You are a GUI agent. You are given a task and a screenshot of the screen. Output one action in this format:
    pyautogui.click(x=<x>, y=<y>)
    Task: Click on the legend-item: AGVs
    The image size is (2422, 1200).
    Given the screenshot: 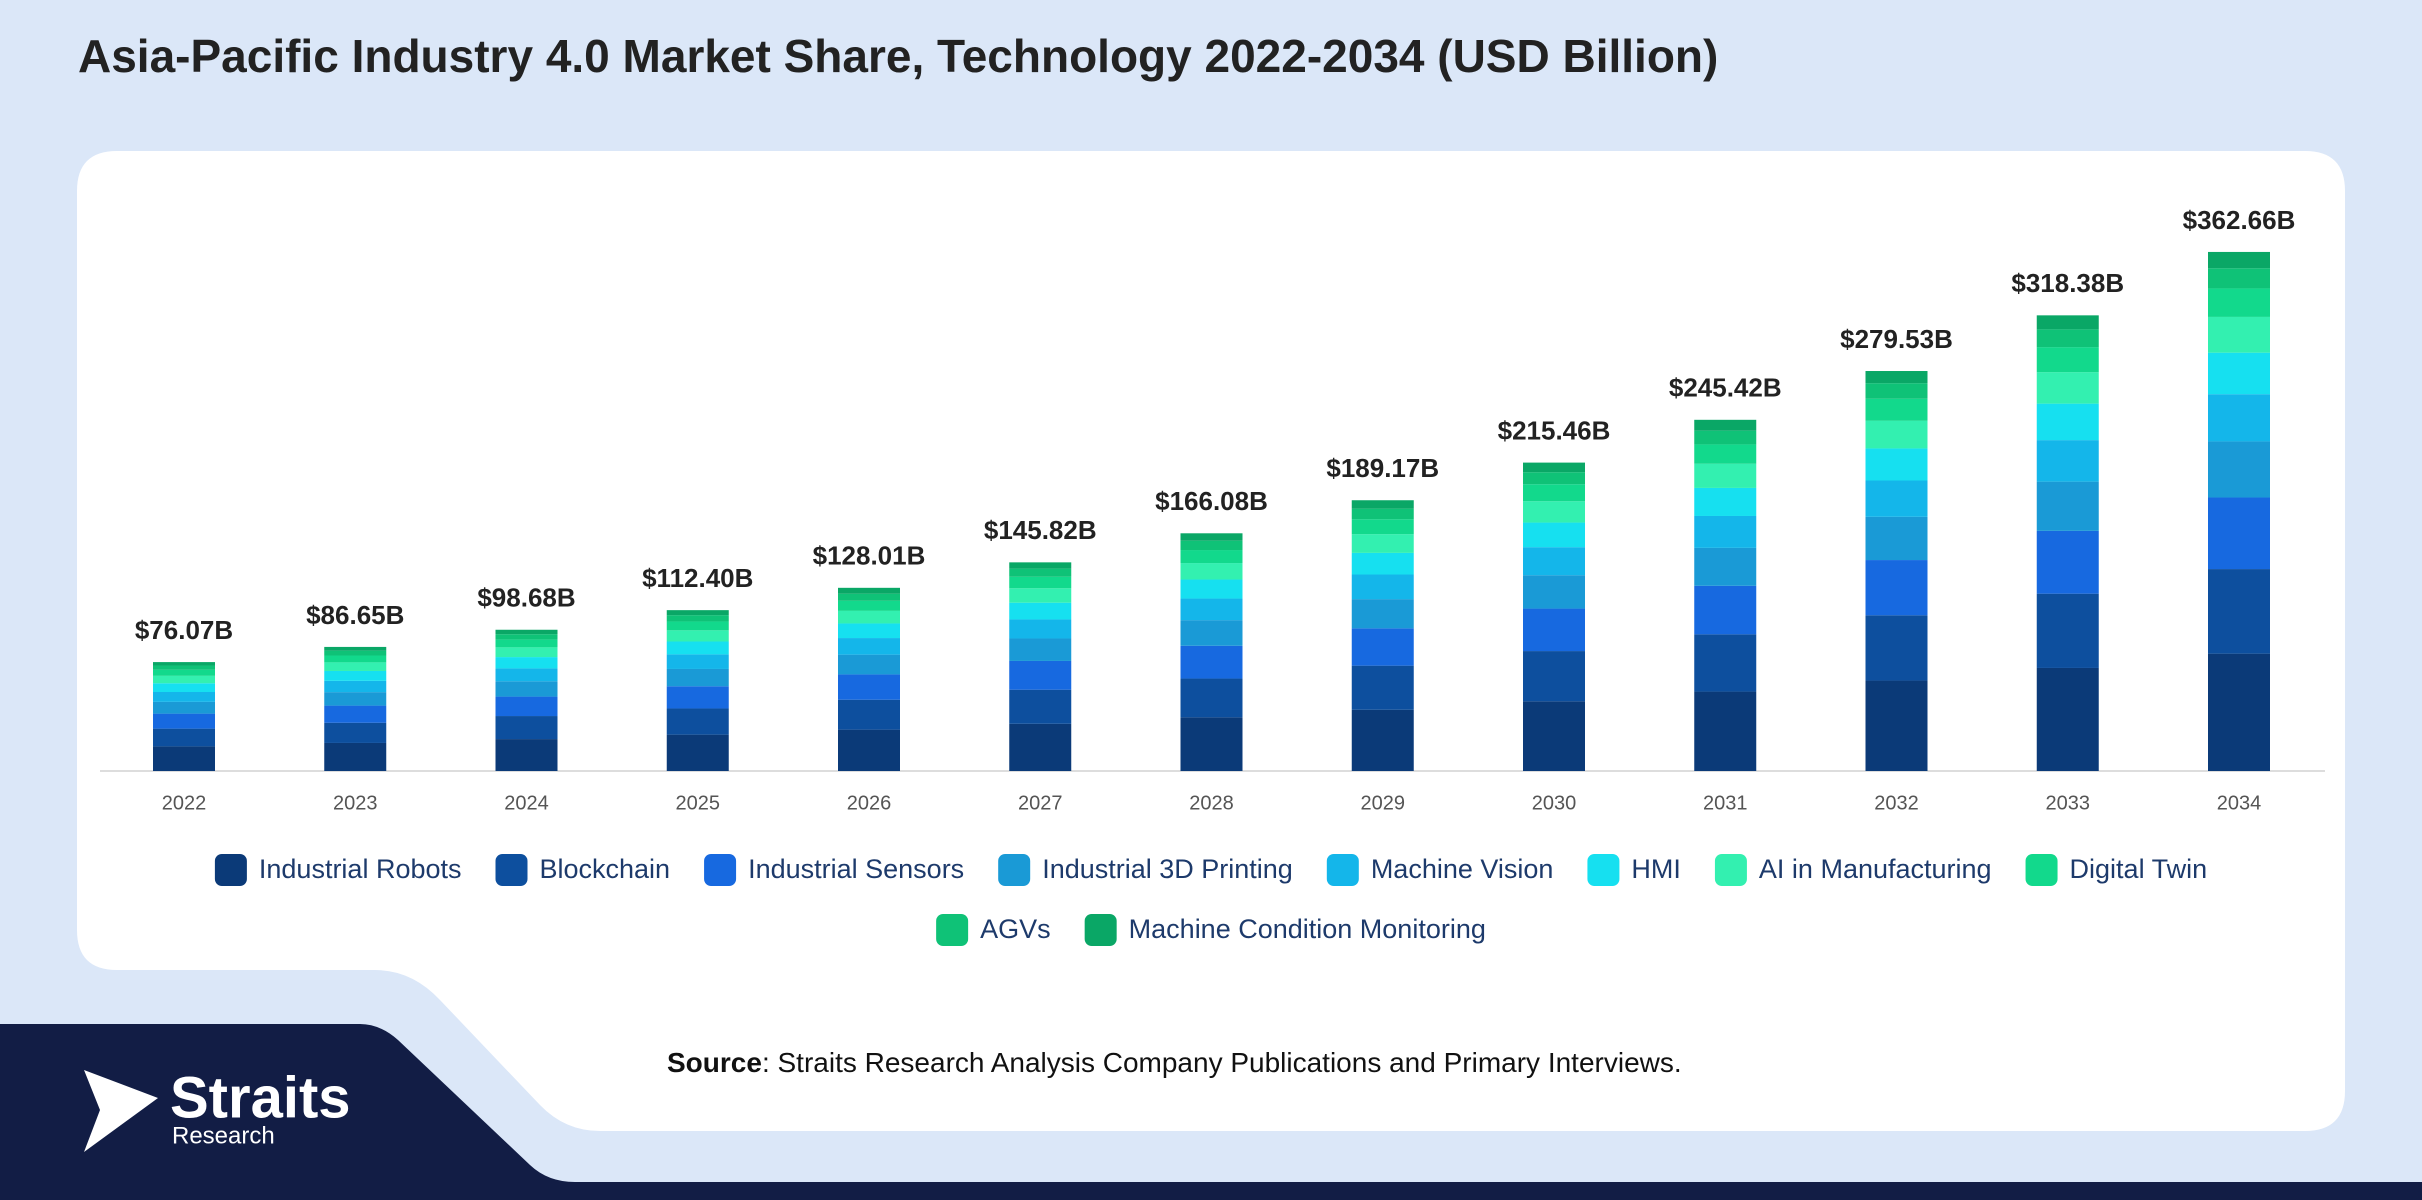 What is the action you would take?
    pyautogui.click(x=993, y=930)
    